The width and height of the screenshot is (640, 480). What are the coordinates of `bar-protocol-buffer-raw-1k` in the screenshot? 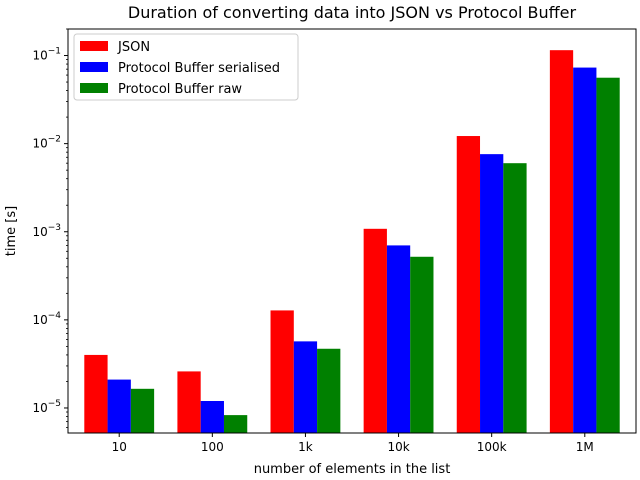 It's located at (329, 390).